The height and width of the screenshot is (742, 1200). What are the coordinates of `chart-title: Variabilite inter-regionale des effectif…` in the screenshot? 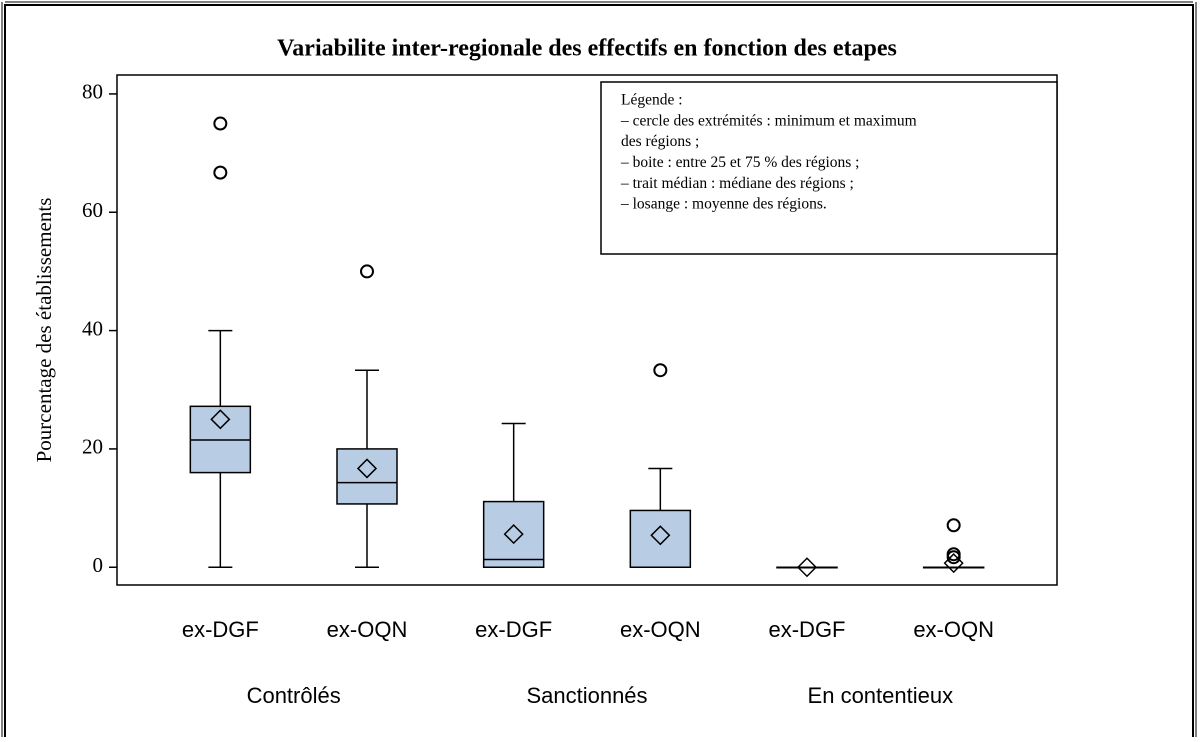 It's located at (587, 49).